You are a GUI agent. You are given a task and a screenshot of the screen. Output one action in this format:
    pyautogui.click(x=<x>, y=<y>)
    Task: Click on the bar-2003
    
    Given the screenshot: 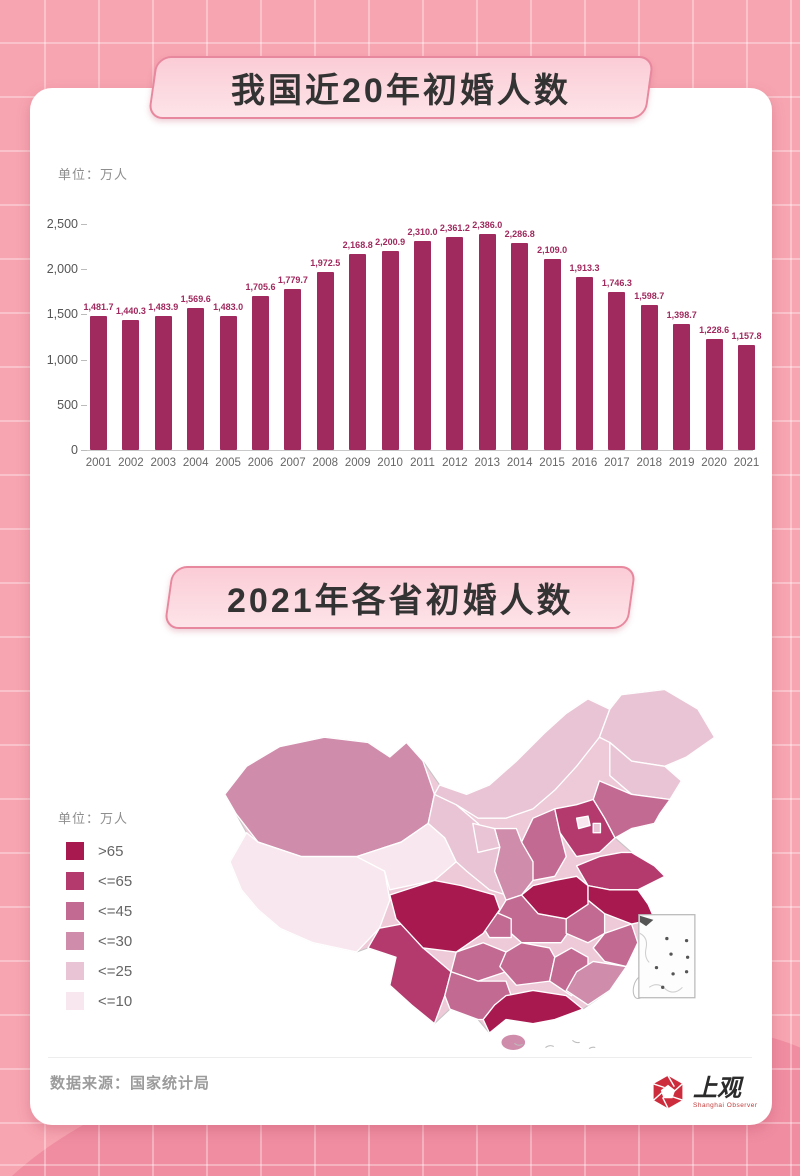 What is the action you would take?
    pyautogui.click(x=163, y=382)
    